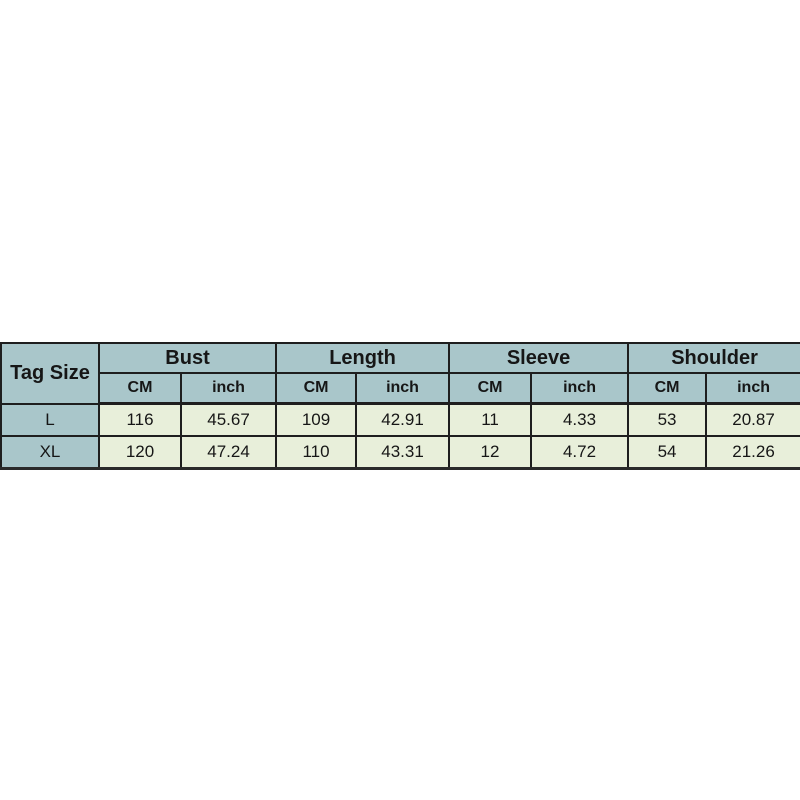 This screenshot has height=800, width=800. What do you see at coordinates (228, 419) in the screenshot?
I see `value-l-bust-inch: 45.67` at bounding box center [228, 419].